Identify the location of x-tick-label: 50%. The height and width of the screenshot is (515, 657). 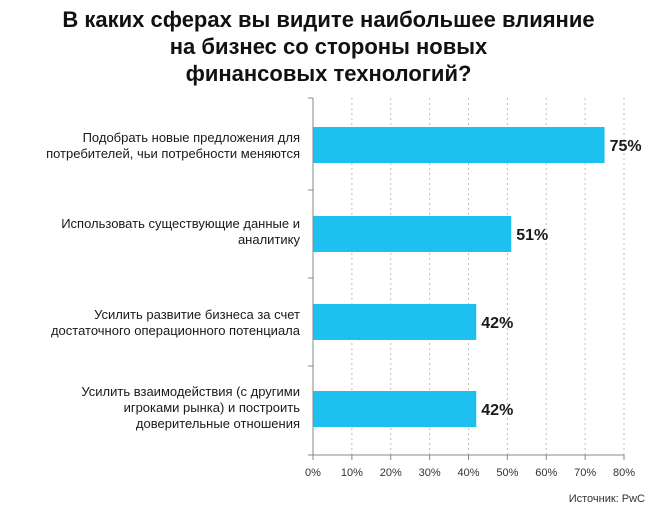
(507, 473).